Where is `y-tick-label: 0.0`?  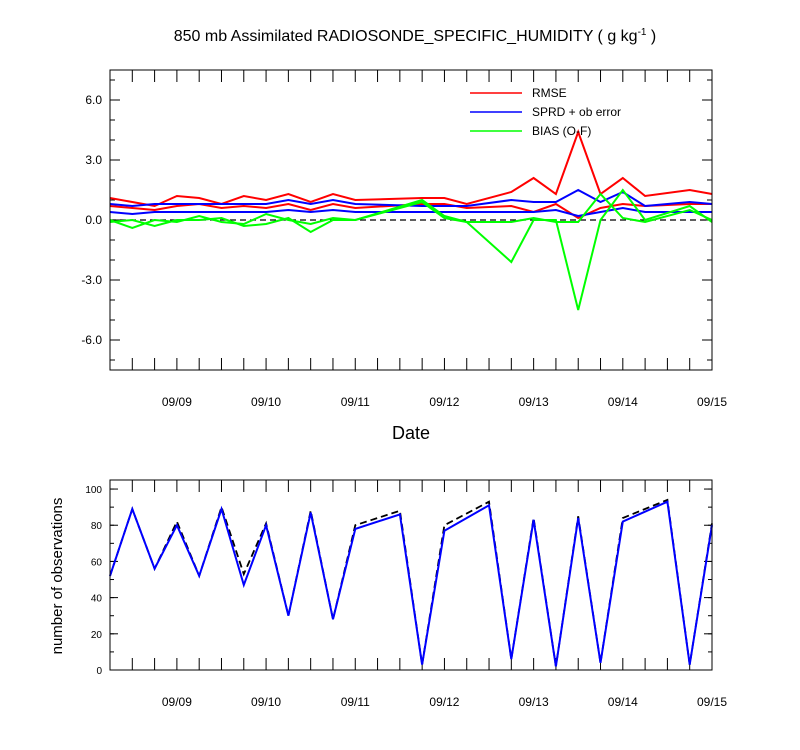 y-tick-label: 0.0 is located at coordinates (93, 220).